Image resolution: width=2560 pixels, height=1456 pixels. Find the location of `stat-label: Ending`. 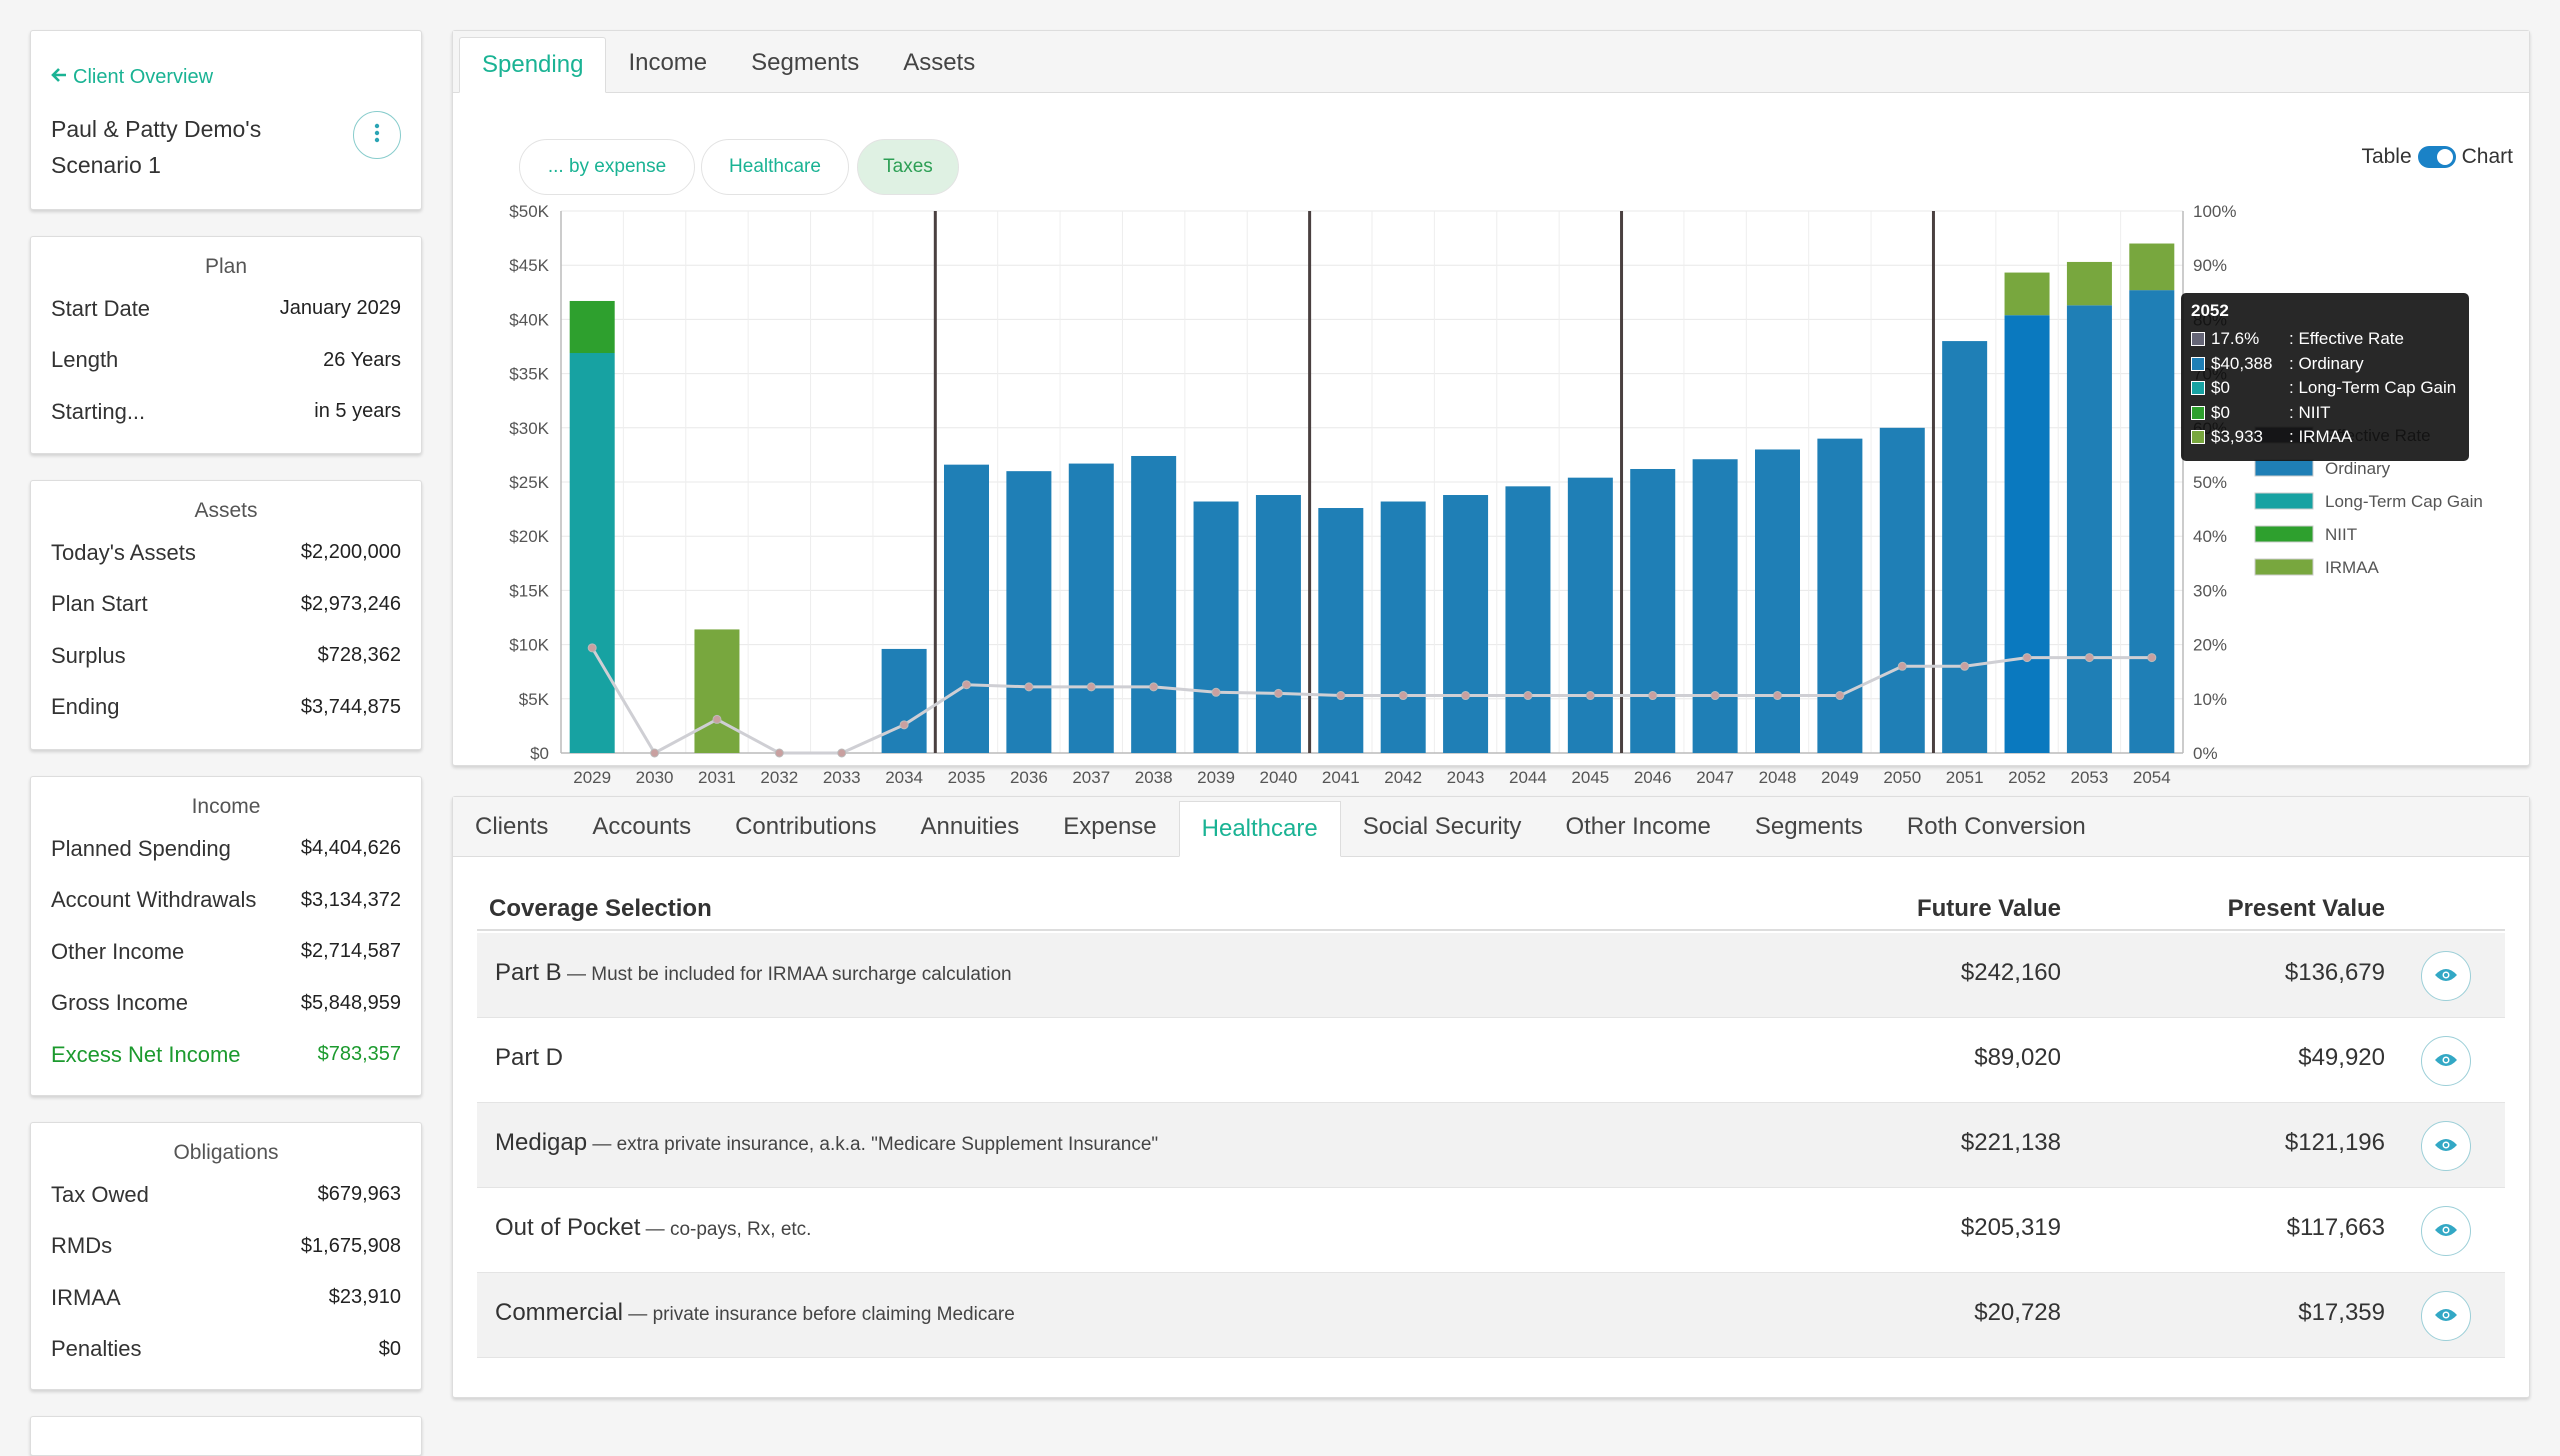

stat-label: Ending is located at coordinates (85, 707).